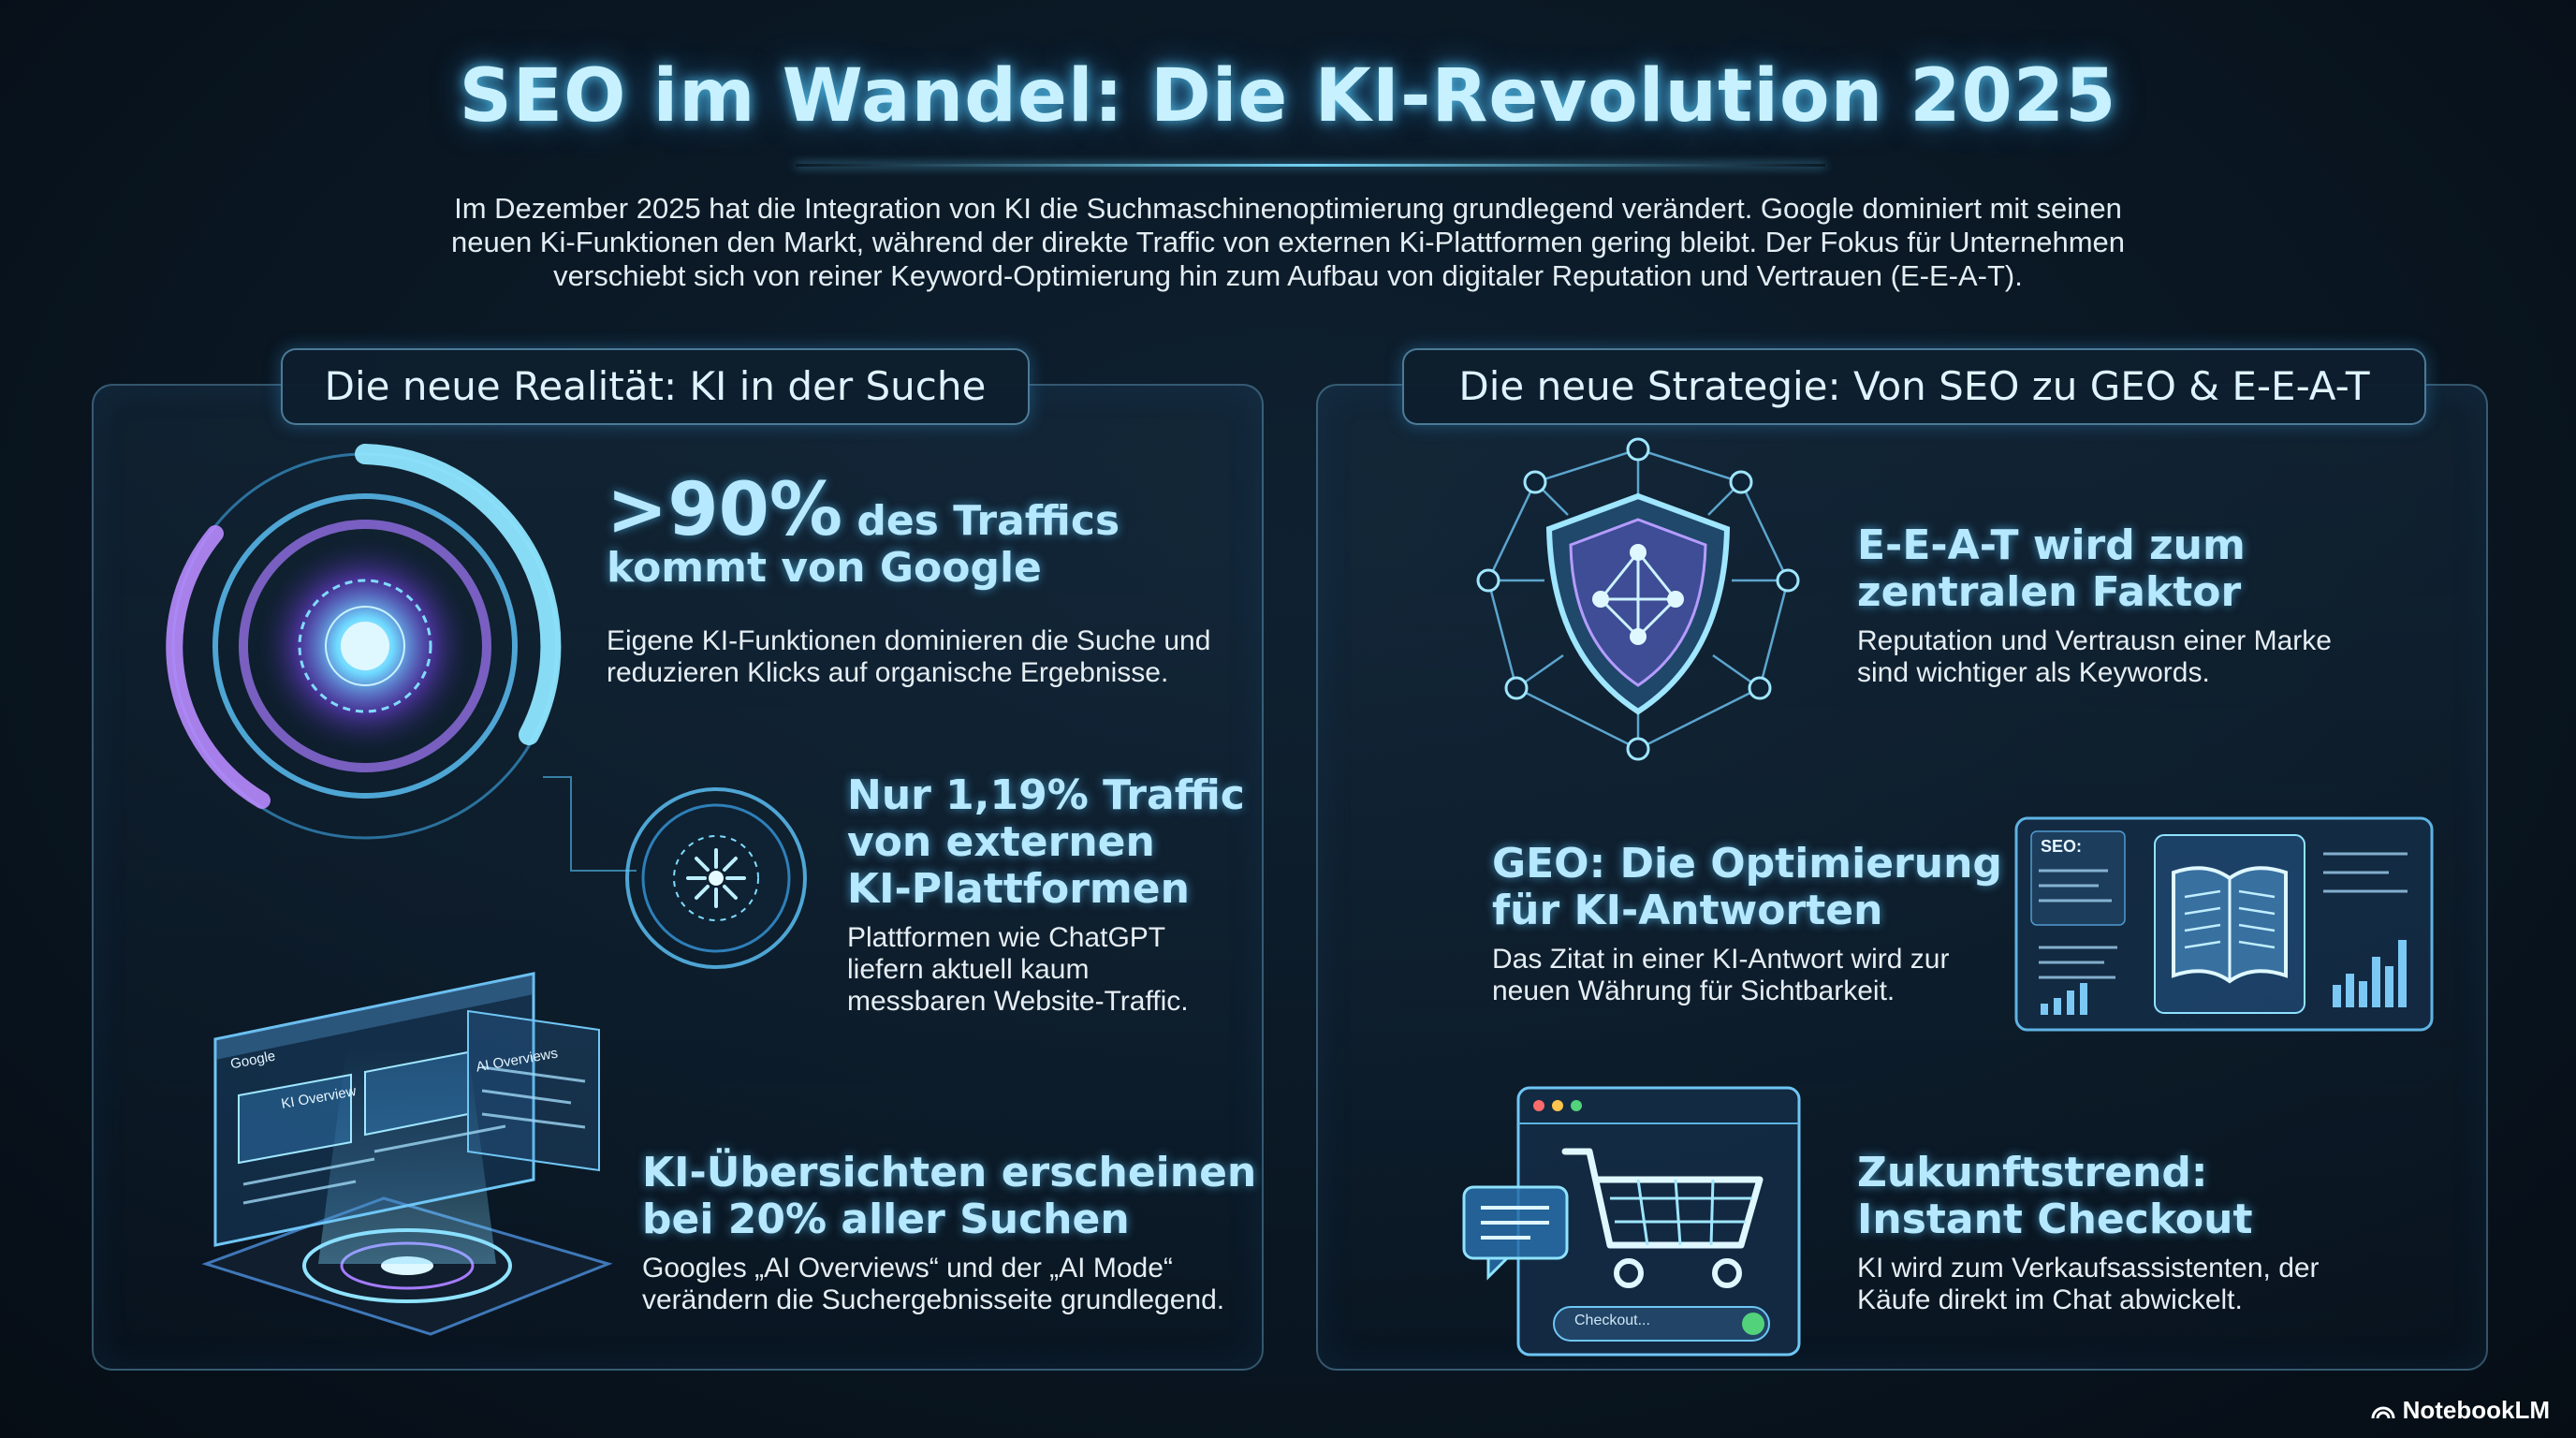 The image size is (2576, 1438). What do you see at coordinates (1046, 795) in the screenshot?
I see `stat-external-title-line1: Nur 1,19% Traffic` at bounding box center [1046, 795].